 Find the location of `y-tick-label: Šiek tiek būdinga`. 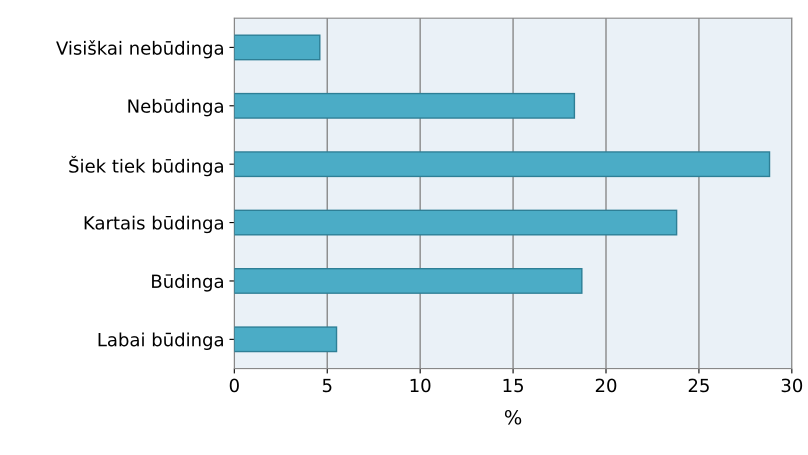

y-tick-label: Šiek tiek būdinga is located at coordinates (146, 166).